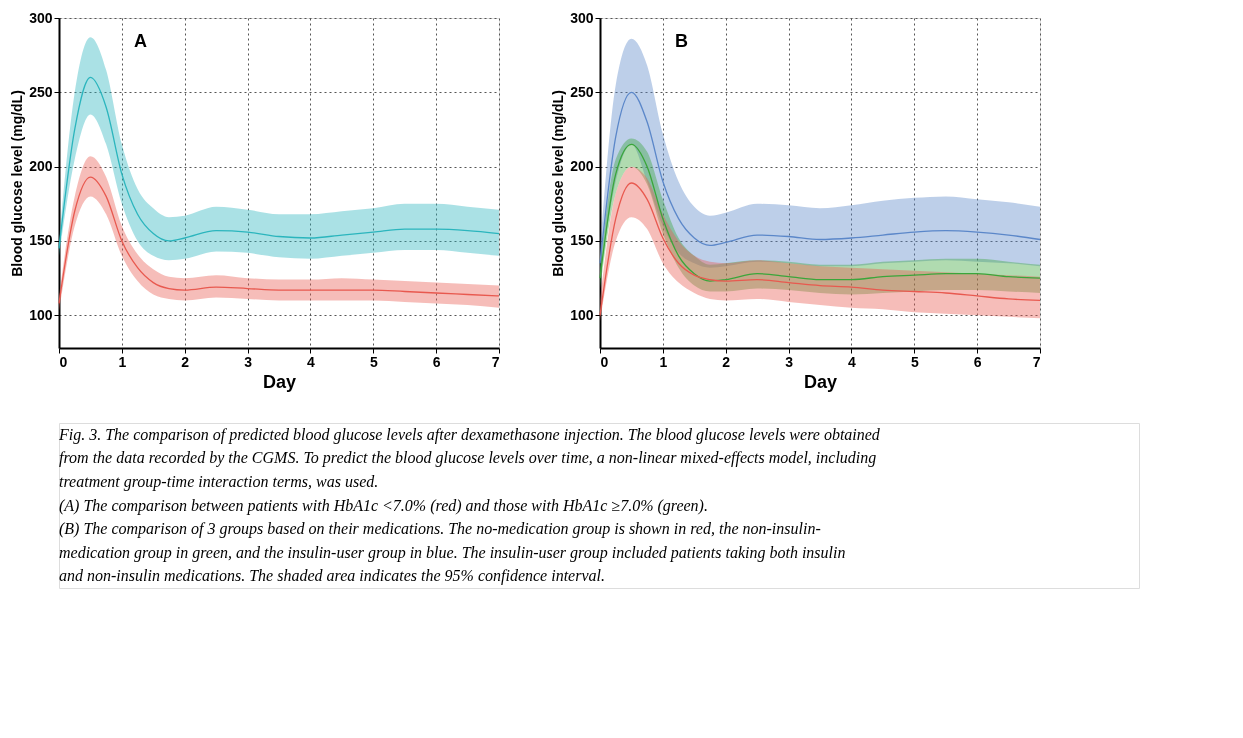 The height and width of the screenshot is (738, 1243). I want to click on text: medication group in green, and the insulin-user group in blue. The insulin-user group included patients taking both insulin, so click(452, 552).